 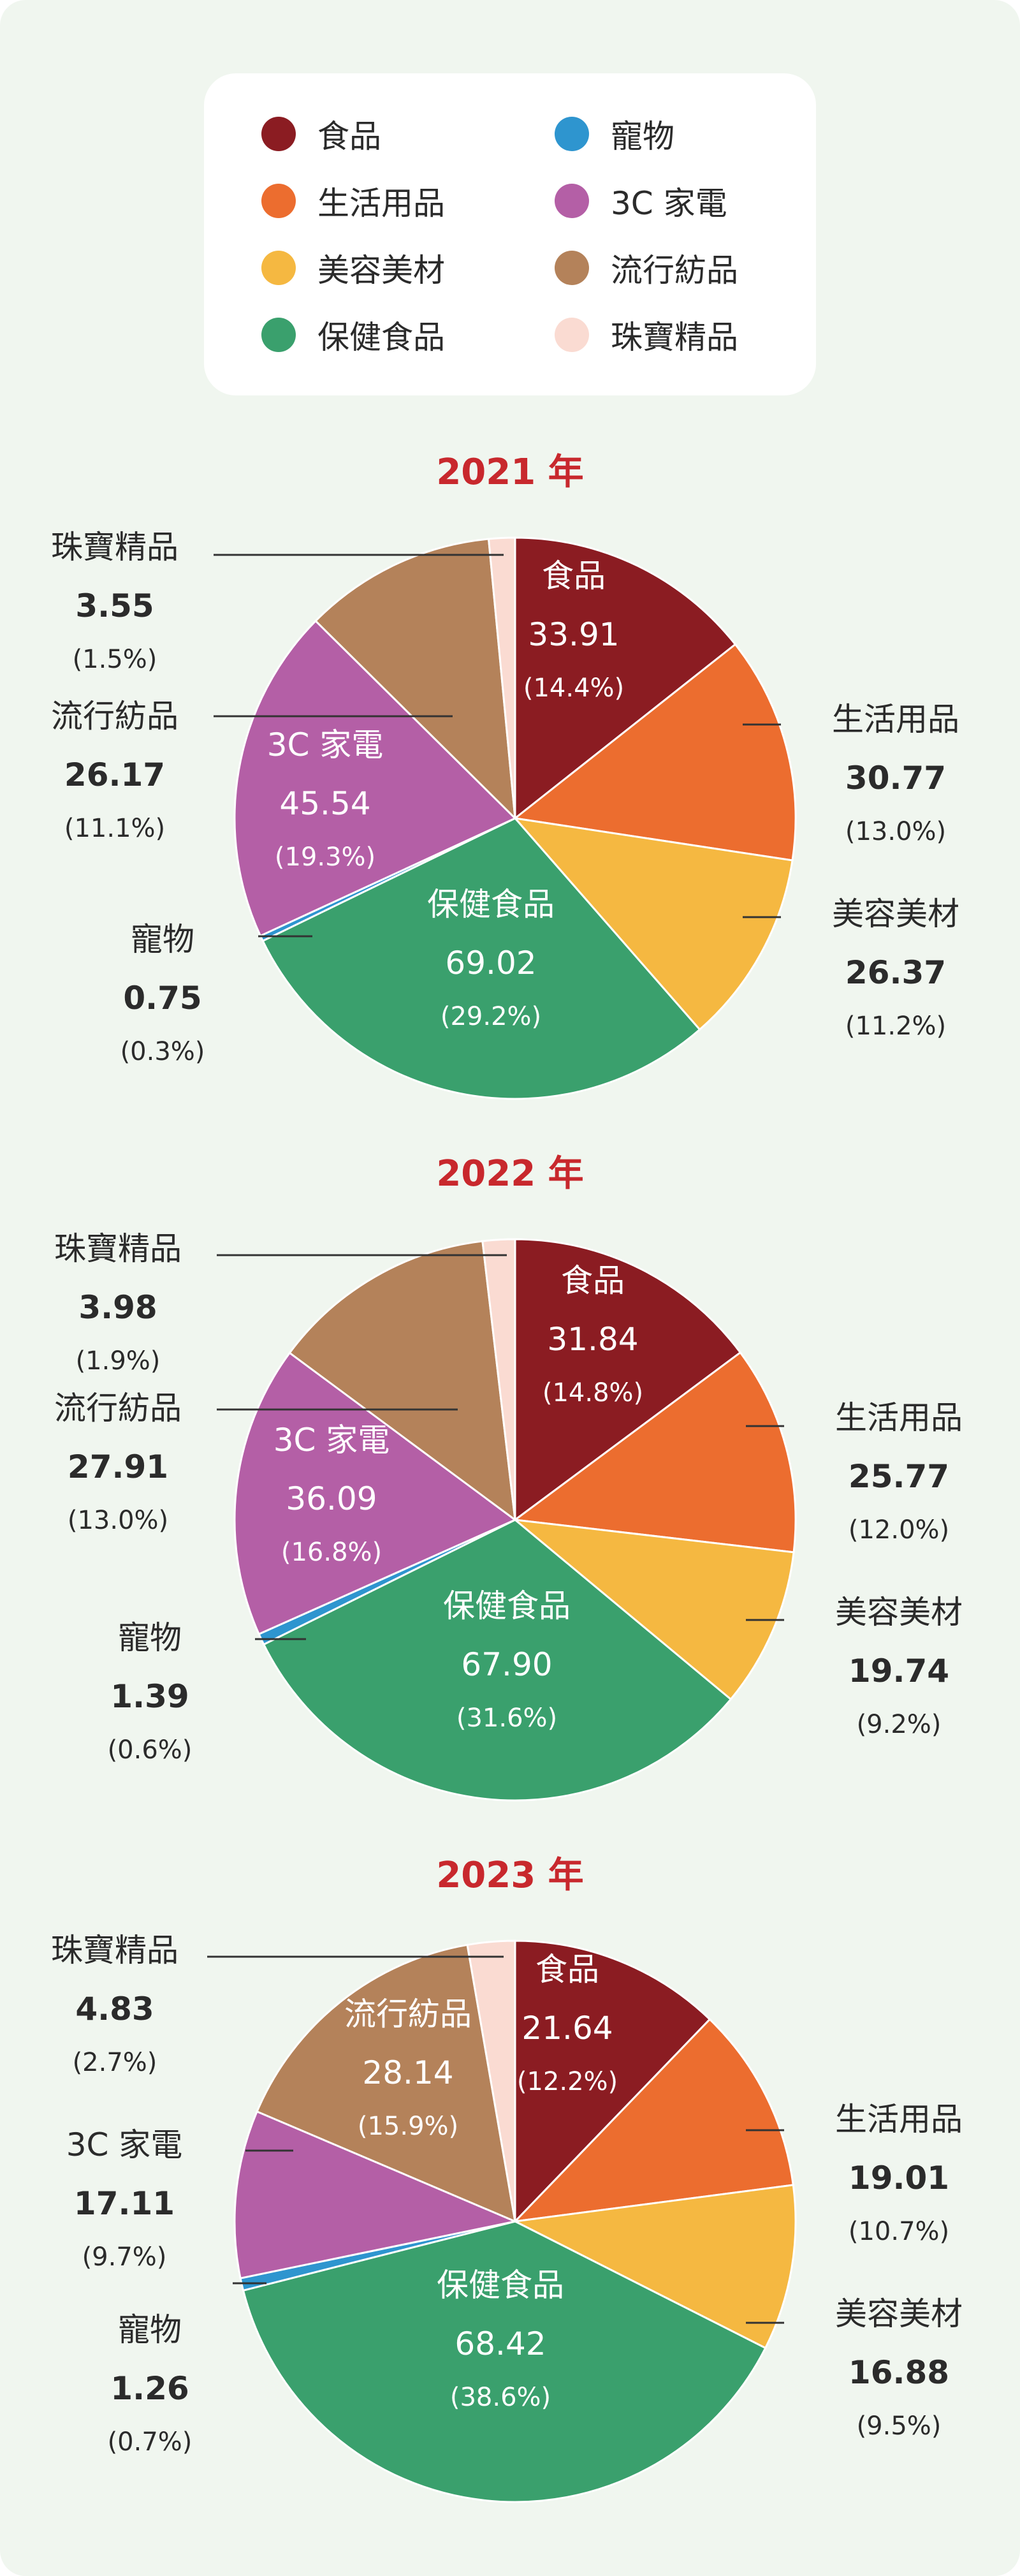 What do you see at coordinates (567, 2081) in the screenshot?
I see `slice-percent: (12.2%)` at bounding box center [567, 2081].